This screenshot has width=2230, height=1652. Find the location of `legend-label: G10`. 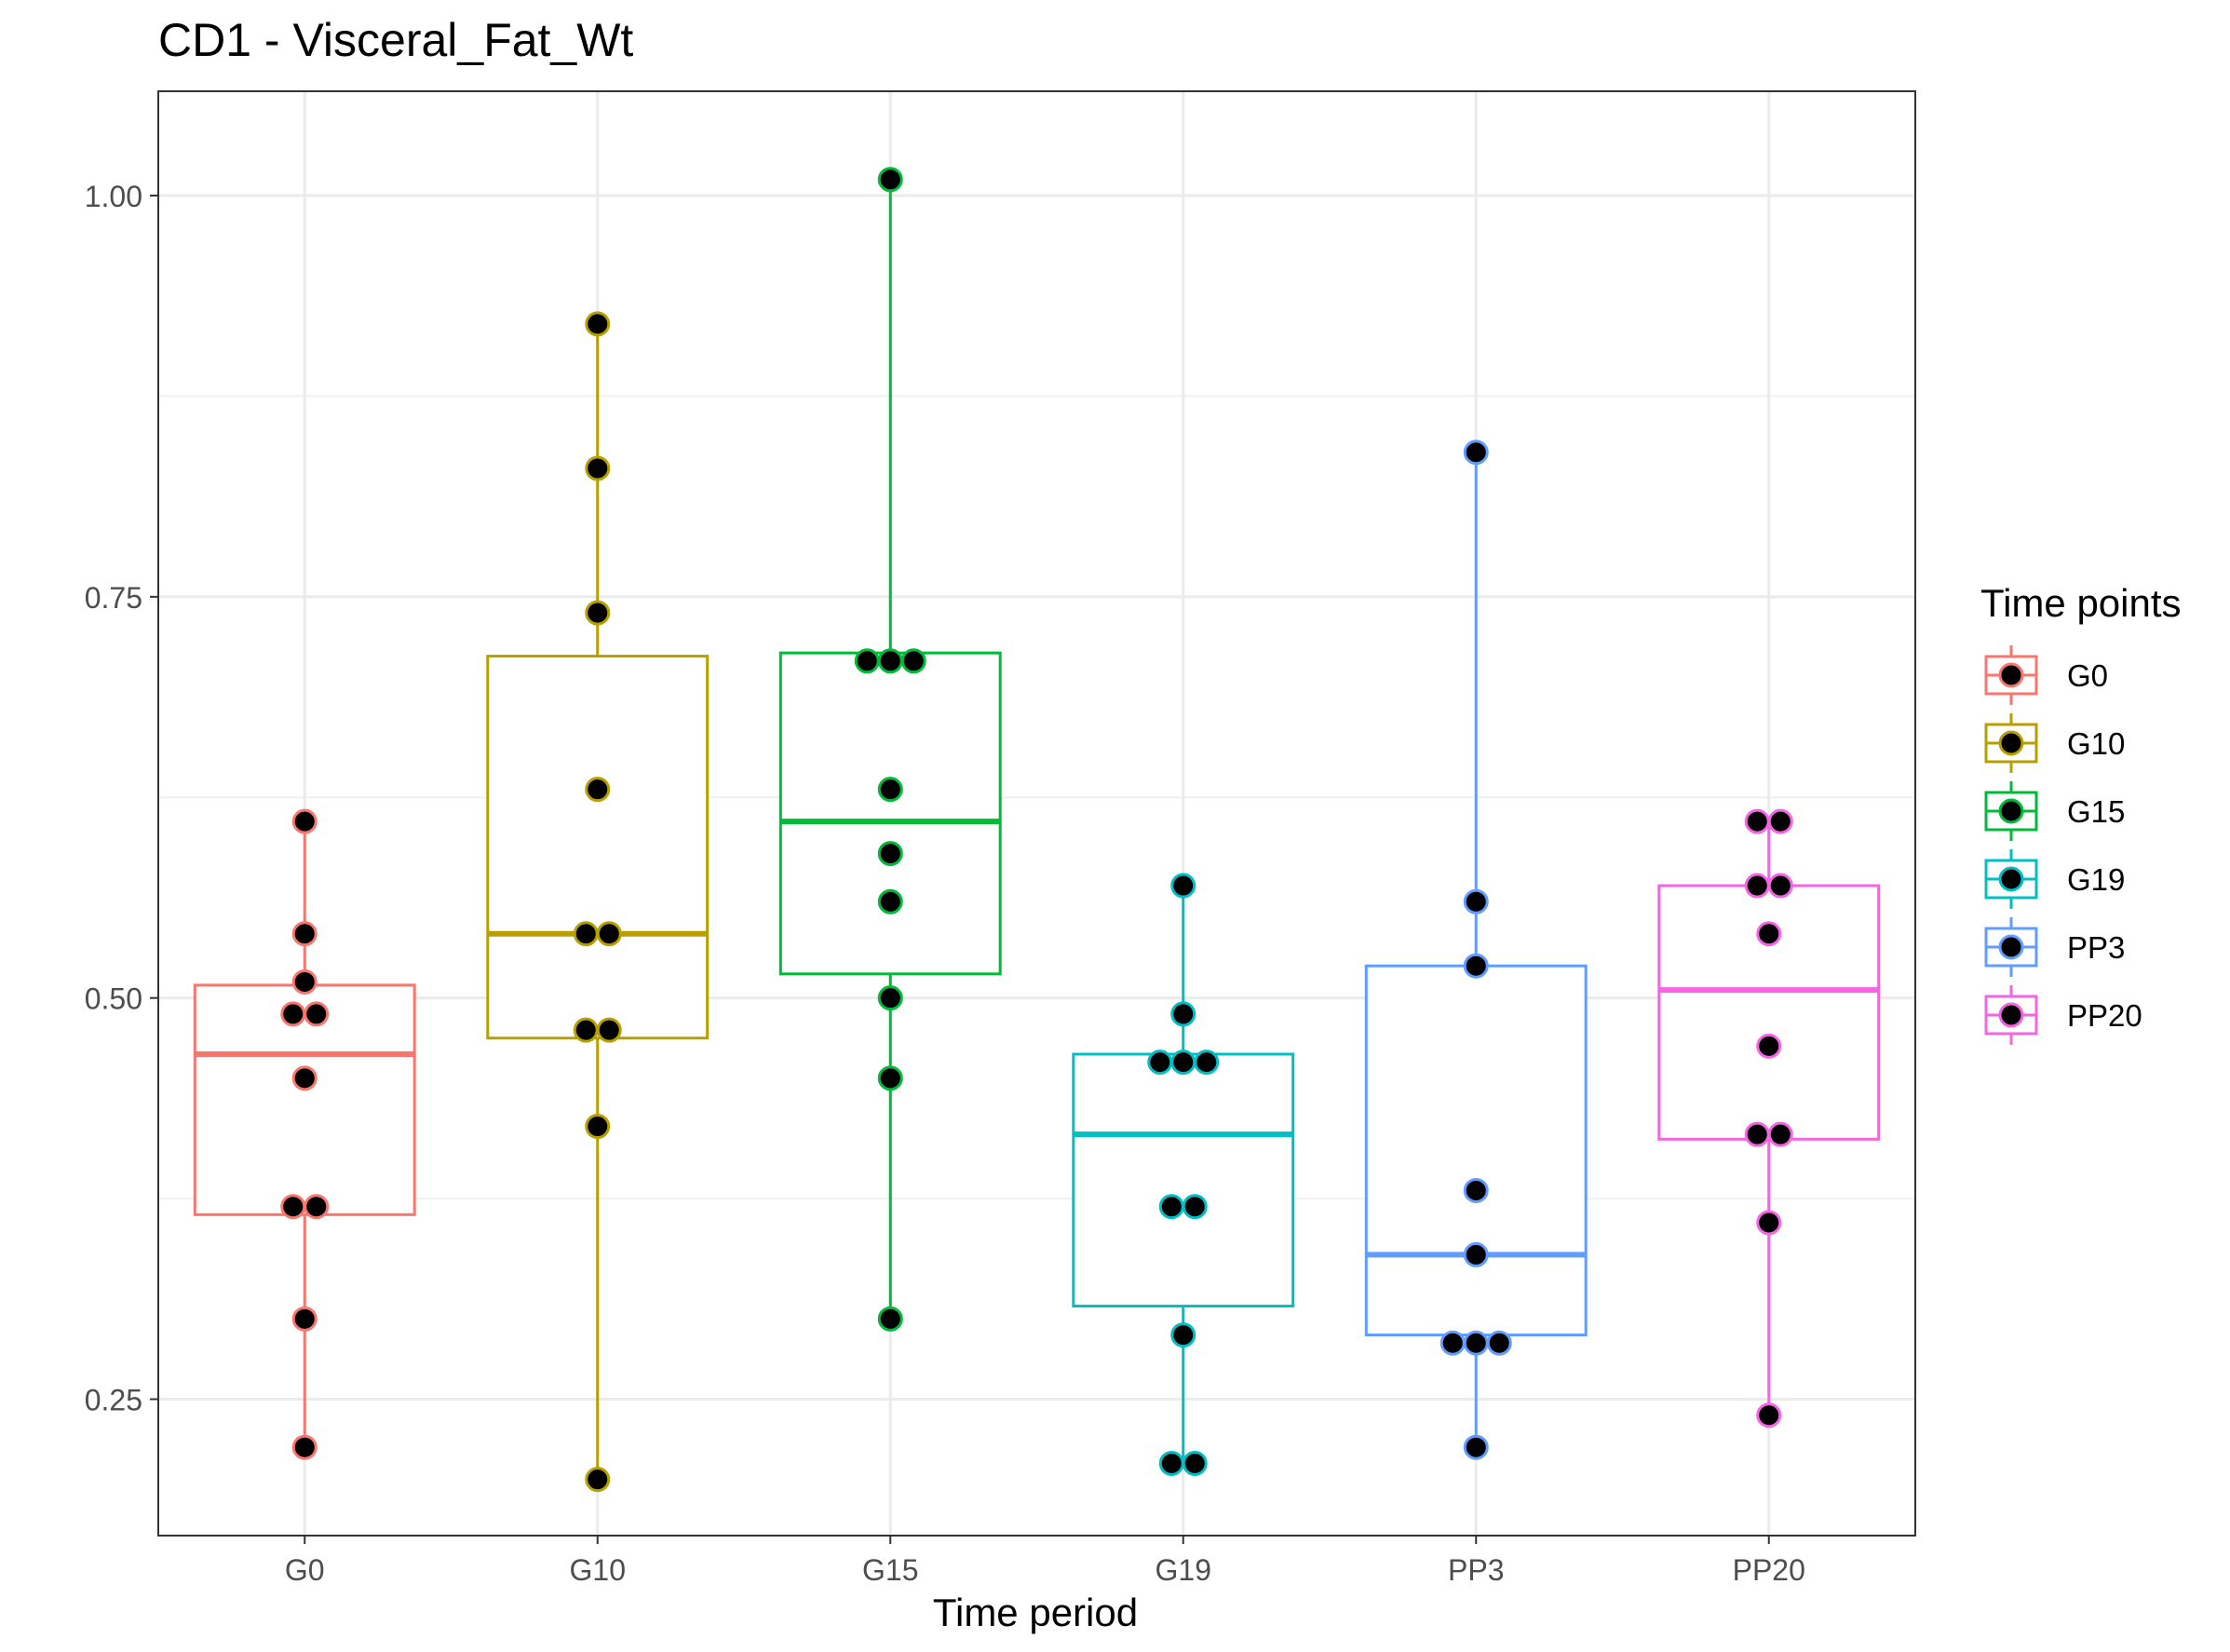

legend-label: G10 is located at coordinates (2096, 743).